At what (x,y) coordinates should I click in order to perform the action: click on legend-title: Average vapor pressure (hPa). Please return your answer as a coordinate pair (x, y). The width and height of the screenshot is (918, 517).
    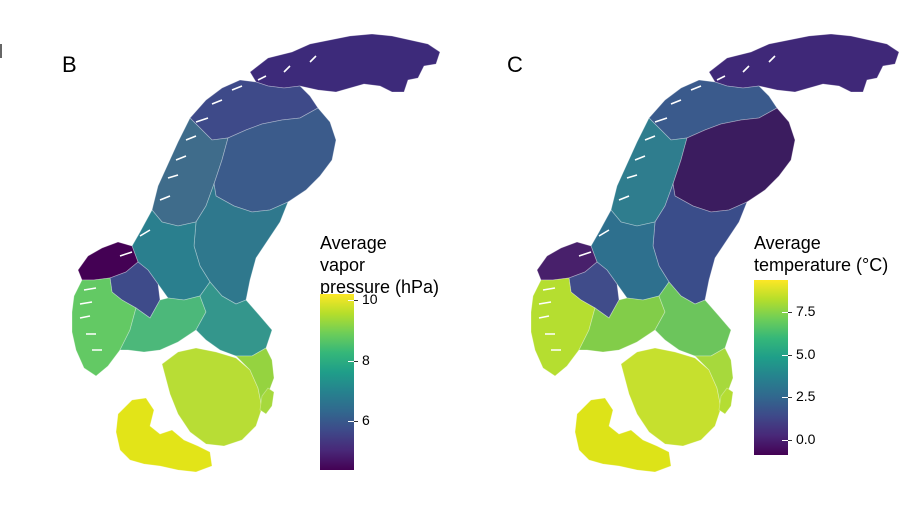
    Looking at the image, I should click on (379, 265).